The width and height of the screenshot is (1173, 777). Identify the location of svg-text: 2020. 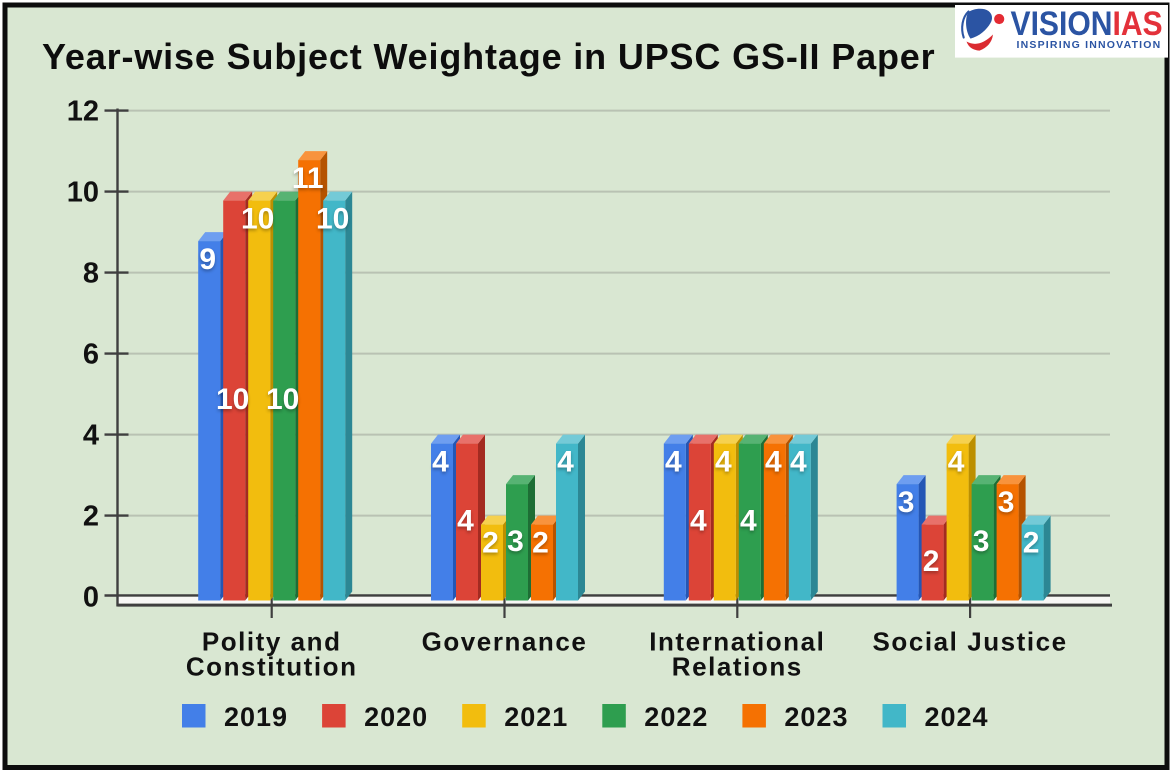
(396, 717).